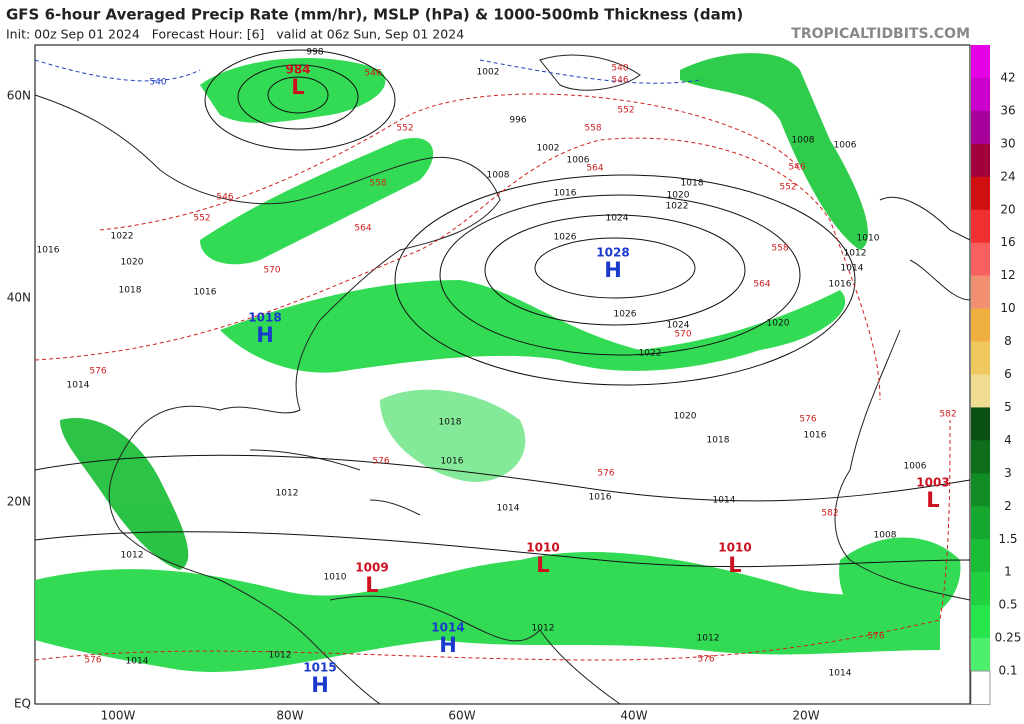  What do you see at coordinates (371, 568) in the screenshot?
I see `center-value: 1009` at bounding box center [371, 568].